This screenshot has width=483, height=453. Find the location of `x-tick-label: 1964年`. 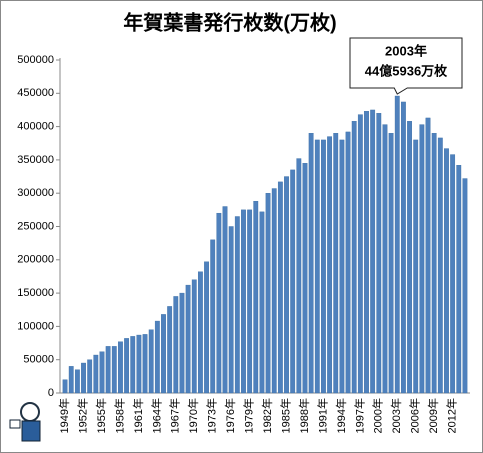

x-tick-label: 1964年 is located at coordinates (156, 415).